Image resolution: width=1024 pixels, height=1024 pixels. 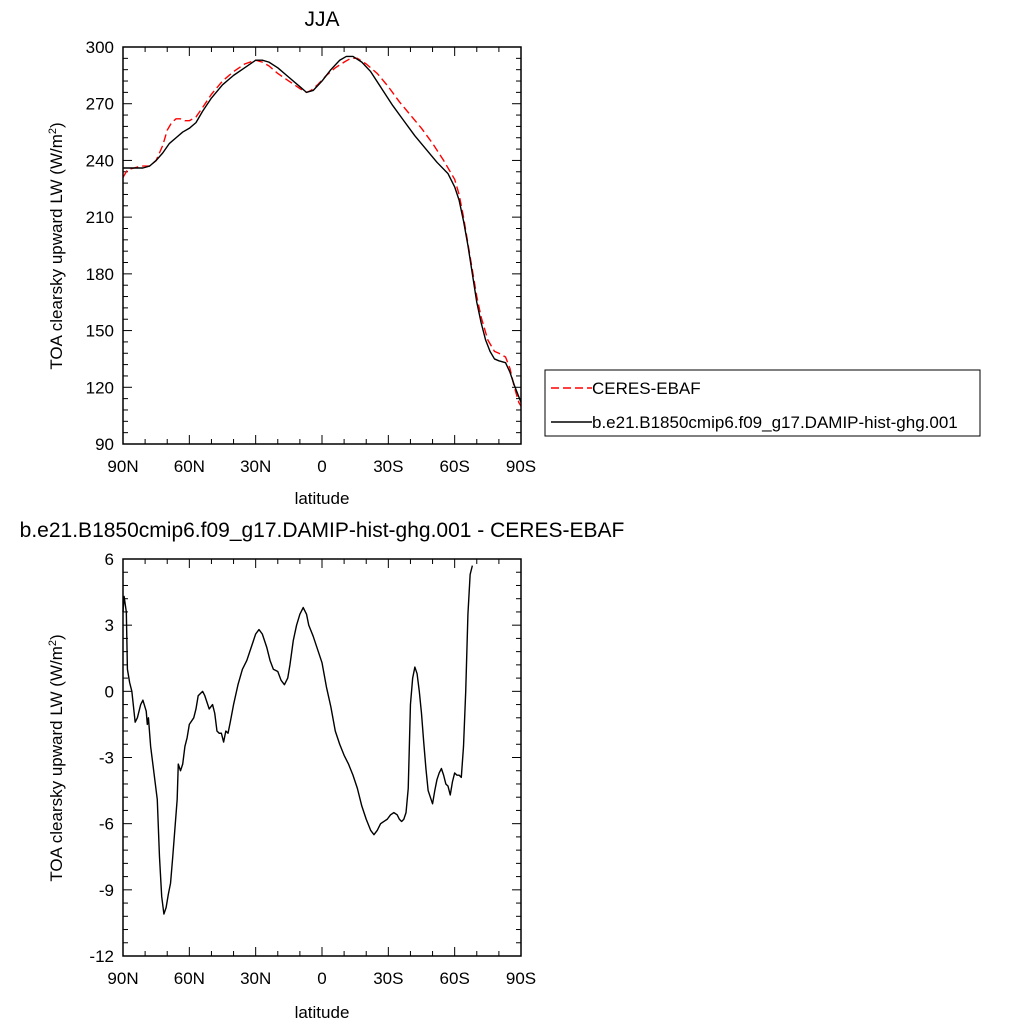 I want to click on y-tick-label: 6, so click(x=109, y=559).